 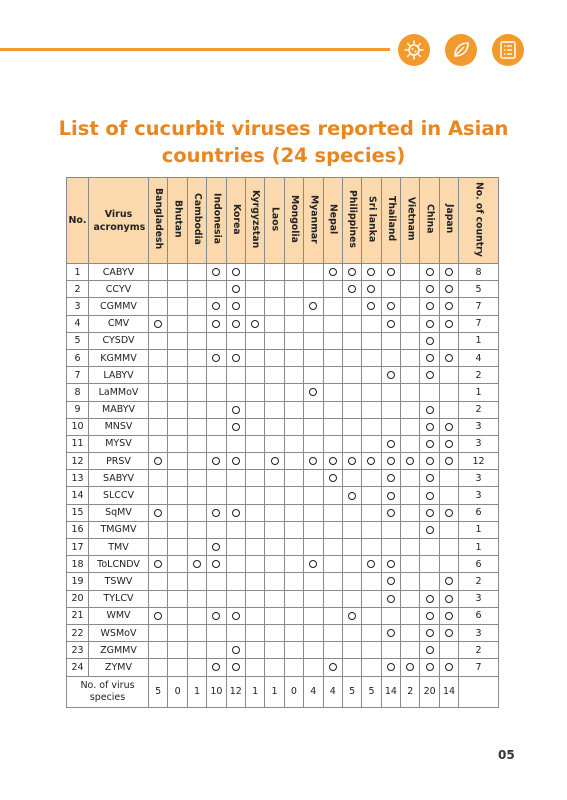 What do you see at coordinates (274, 220) in the screenshot?
I see `column-header-country: Laos` at bounding box center [274, 220].